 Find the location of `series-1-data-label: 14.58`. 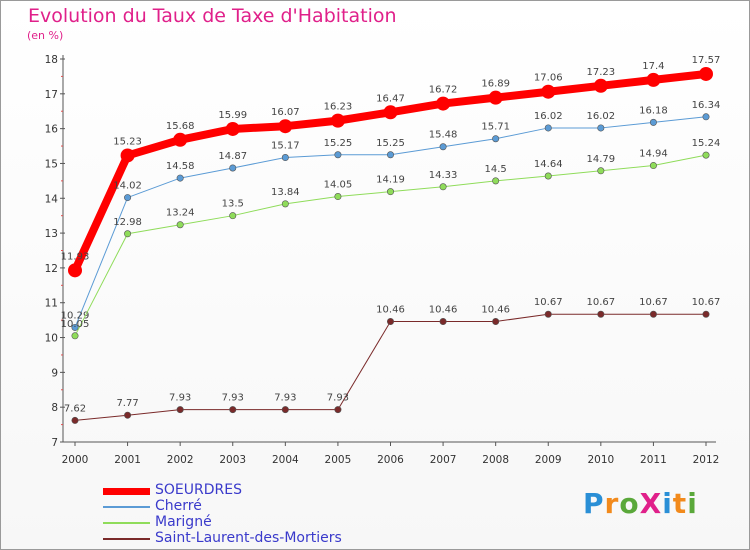

series-1-data-label: 14.58 is located at coordinates (180, 166).